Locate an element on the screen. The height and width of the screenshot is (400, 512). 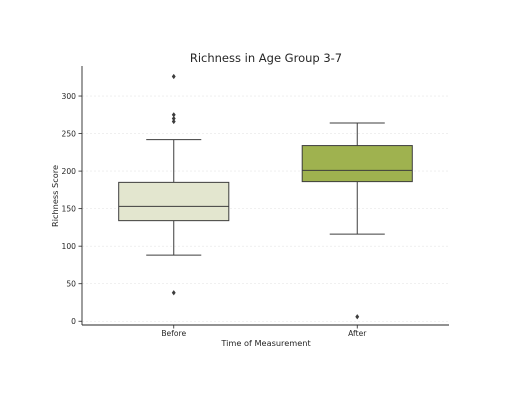
y-tick-label: 150 is located at coordinates (69, 208).